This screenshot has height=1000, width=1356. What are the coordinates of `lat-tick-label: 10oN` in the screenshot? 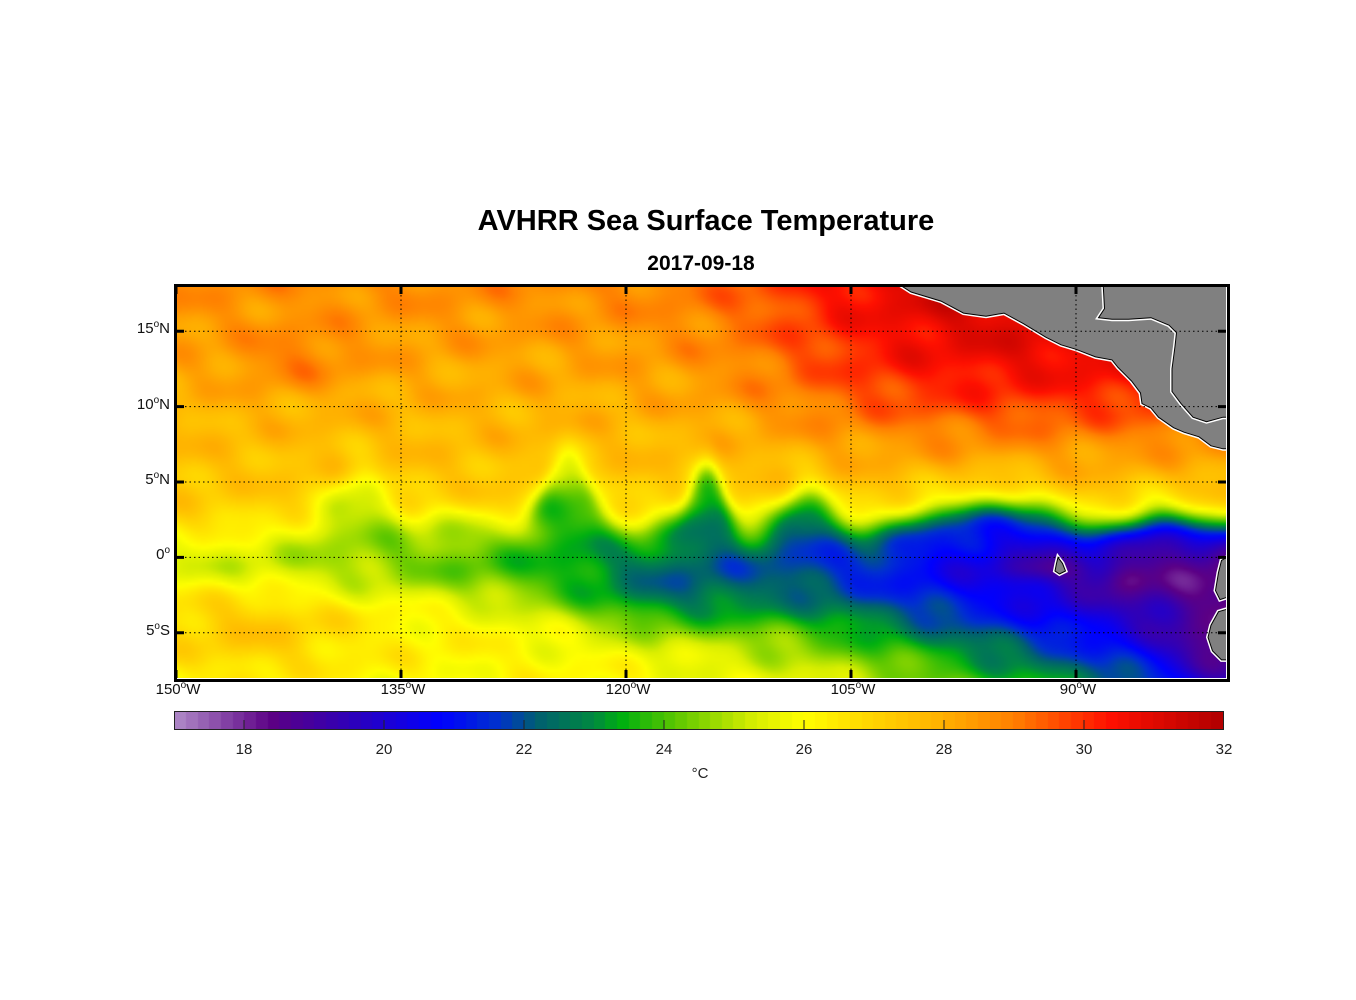 It's located at (140, 404).